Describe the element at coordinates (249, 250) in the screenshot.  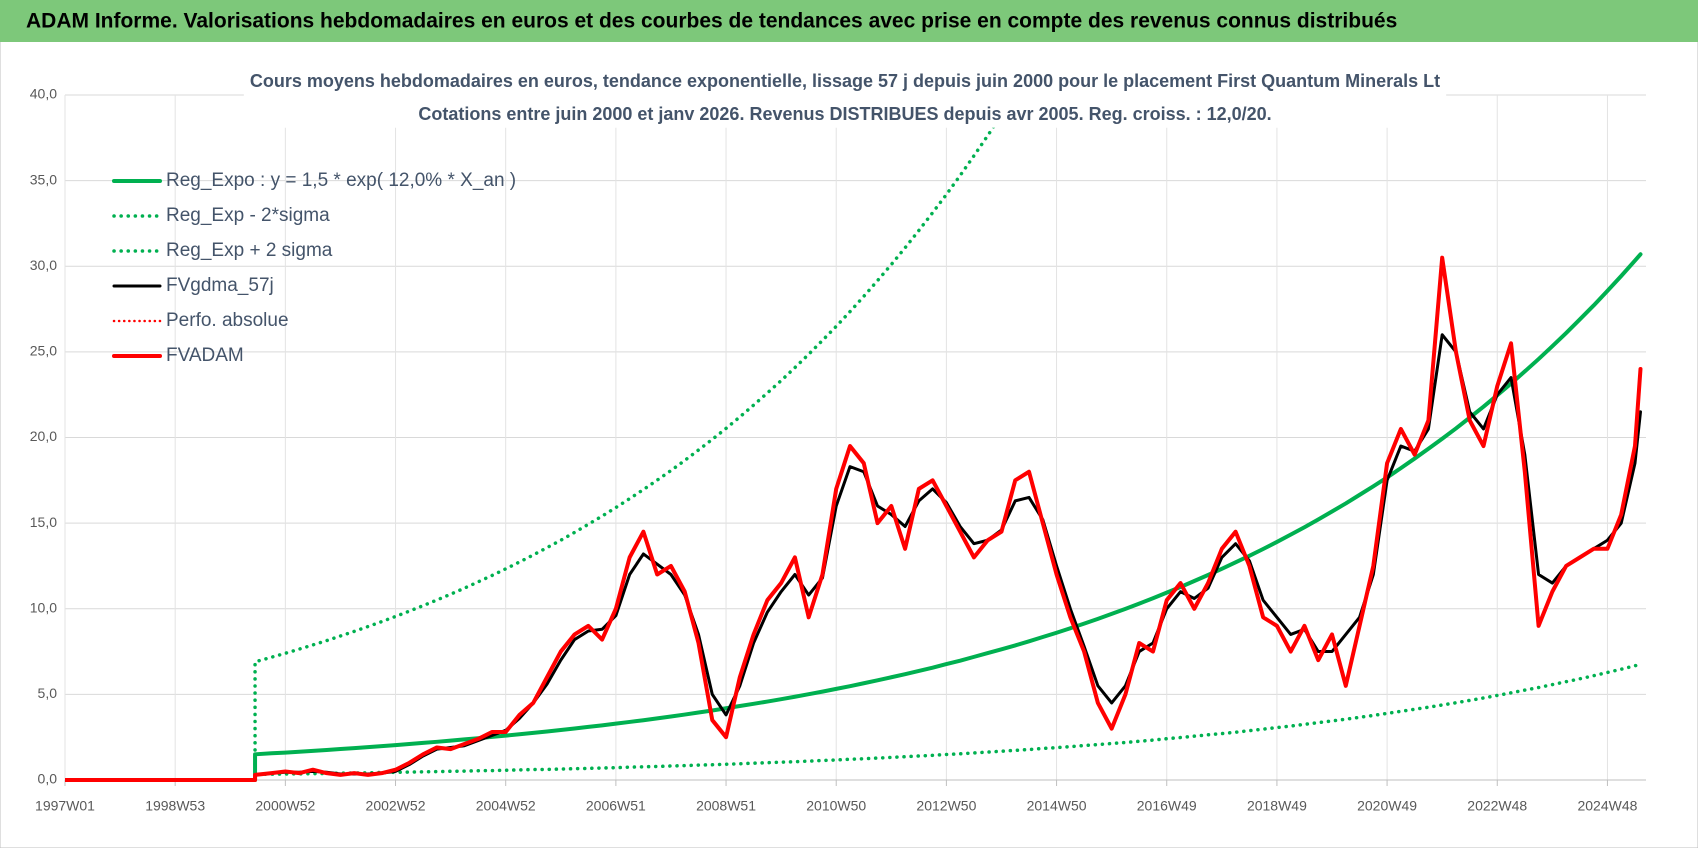
I see `legend-label: Reg_Exp + 2 sigma` at that location.